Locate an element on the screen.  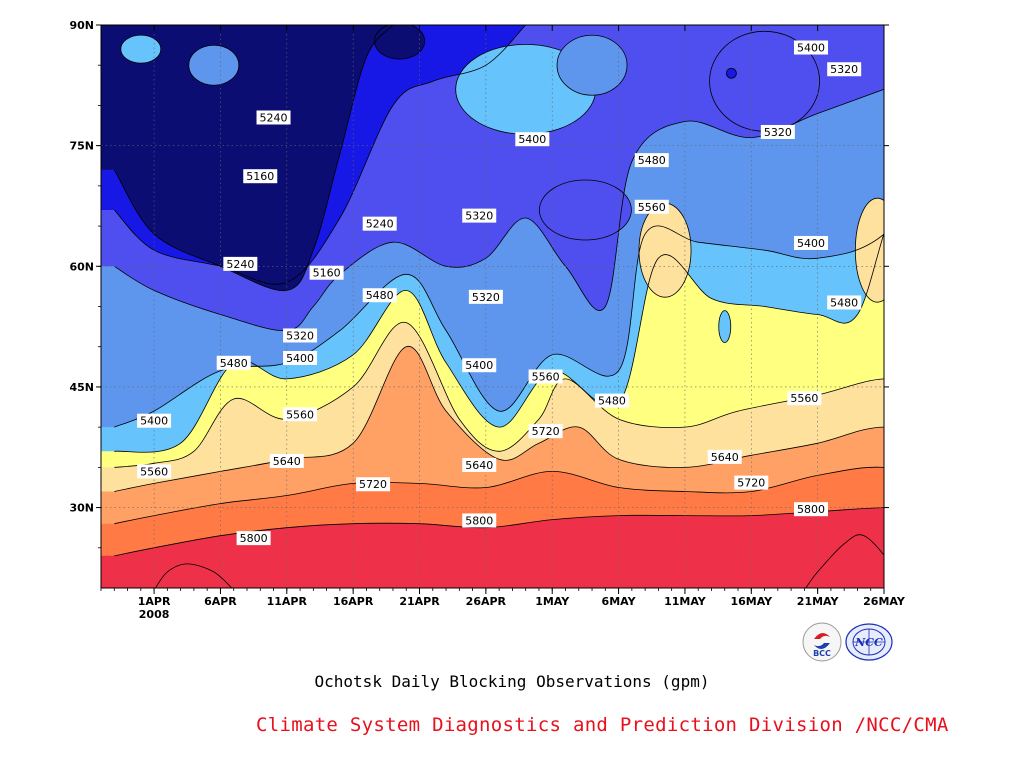
ncc-logo-text: NCC is located at coordinates (868, 642).